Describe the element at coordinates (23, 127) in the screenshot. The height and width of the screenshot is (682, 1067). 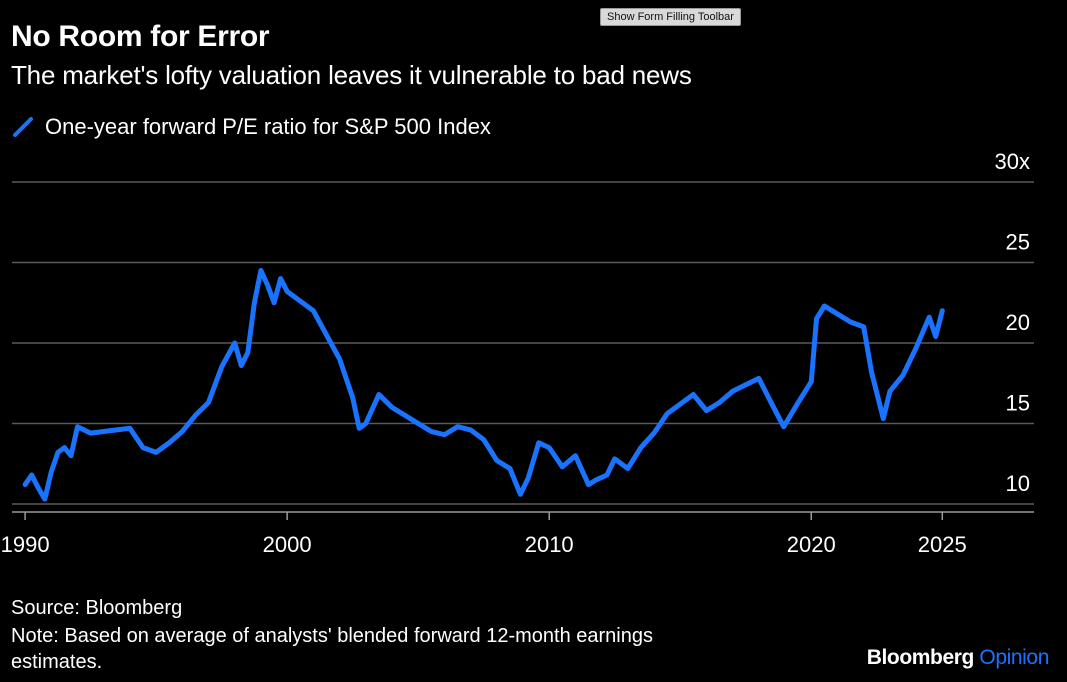
I see `legend-line-icon` at that location.